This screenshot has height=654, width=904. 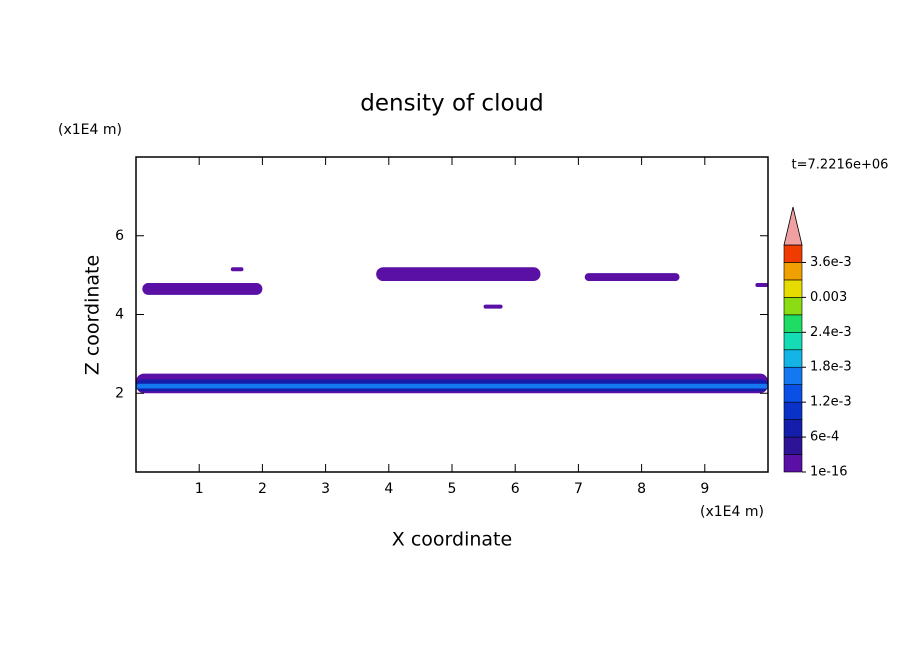 What do you see at coordinates (831, 367) in the screenshot?
I see `colorbar-tick-label: 1.8e-3` at bounding box center [831, 367].